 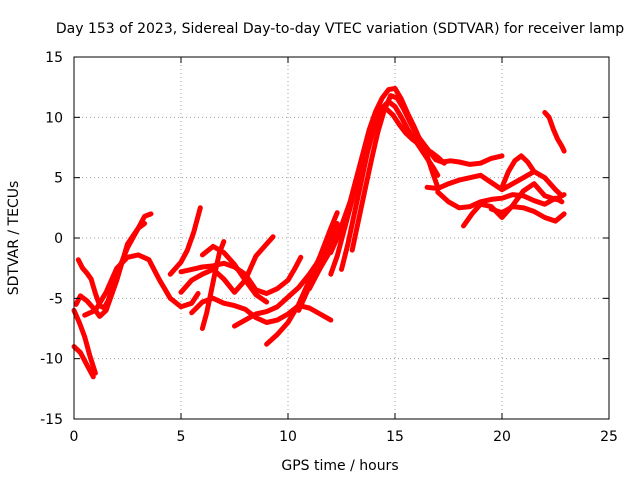 What do you see at coordinates (51, 360) in the screenshot?
I see `y-tick-label: -10` at bounding box center [51, 360].